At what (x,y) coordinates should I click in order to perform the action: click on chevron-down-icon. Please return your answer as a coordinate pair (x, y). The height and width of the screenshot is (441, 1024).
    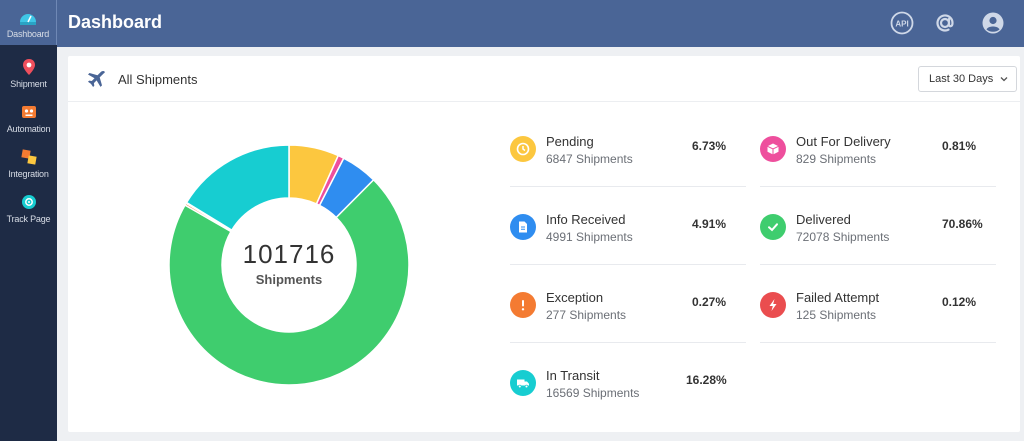
    Looking at the image, I should click on (1004, 79).